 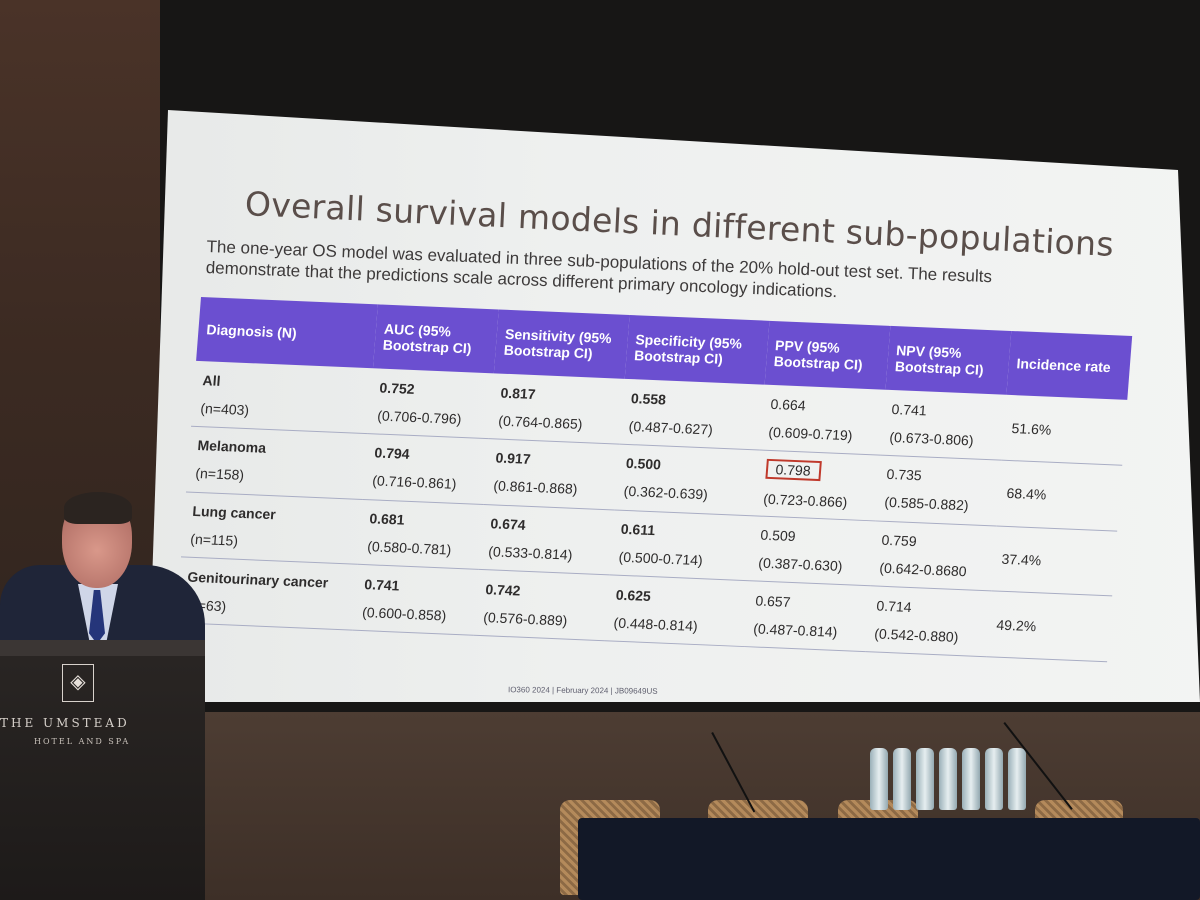 I want to click on col-diagnosis: Diagnosis (N), so click(x=251, y=331).